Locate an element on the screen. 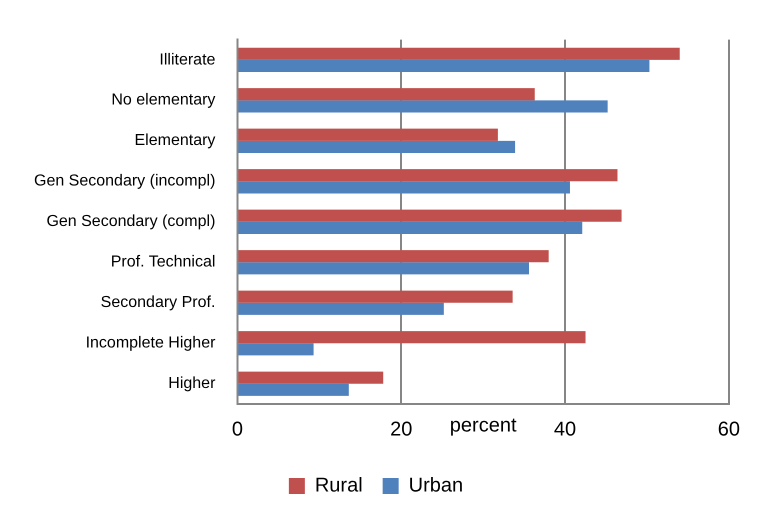  x-tick-label: 0 is located at coordinates (237, 429).